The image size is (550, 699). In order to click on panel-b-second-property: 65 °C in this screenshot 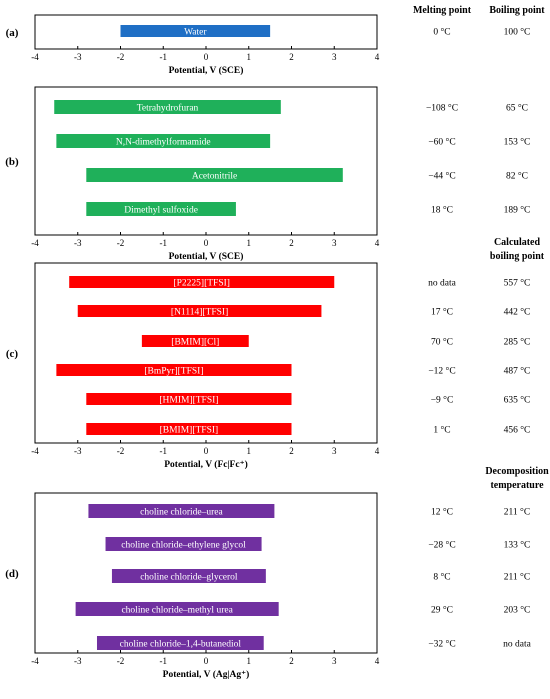, I will do `click(517, 108)`.